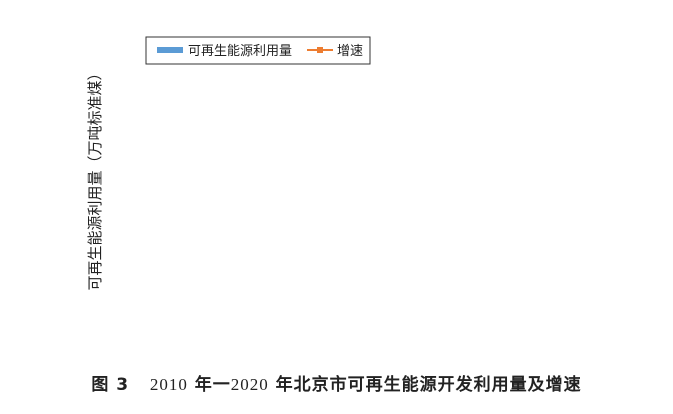 This screenshot has width=673, height=414. I want to click on y-axis-label: 可再生能源利用量（万吨标准煤）, so click(95, 177).